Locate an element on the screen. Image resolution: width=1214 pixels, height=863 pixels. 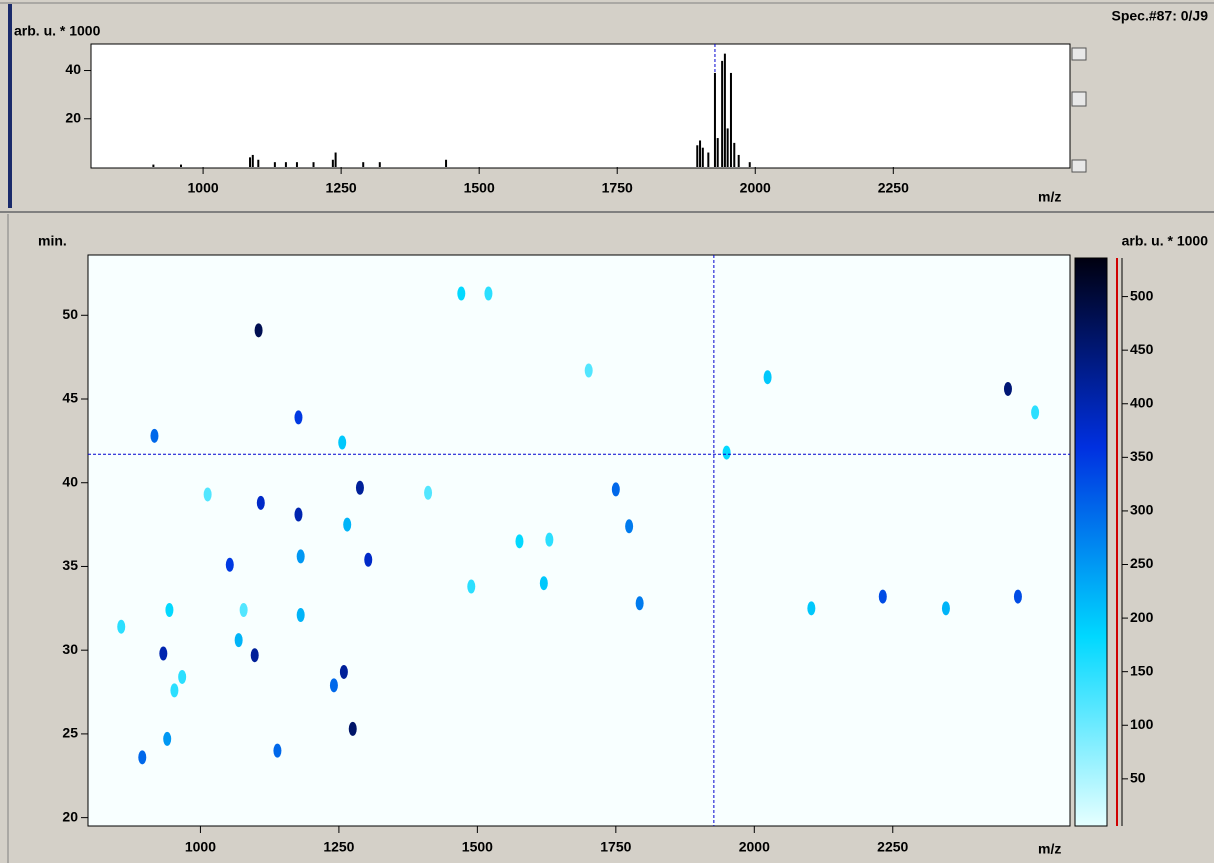
colorbar-tick-label: 250 is located at coordinates (1142, 563).